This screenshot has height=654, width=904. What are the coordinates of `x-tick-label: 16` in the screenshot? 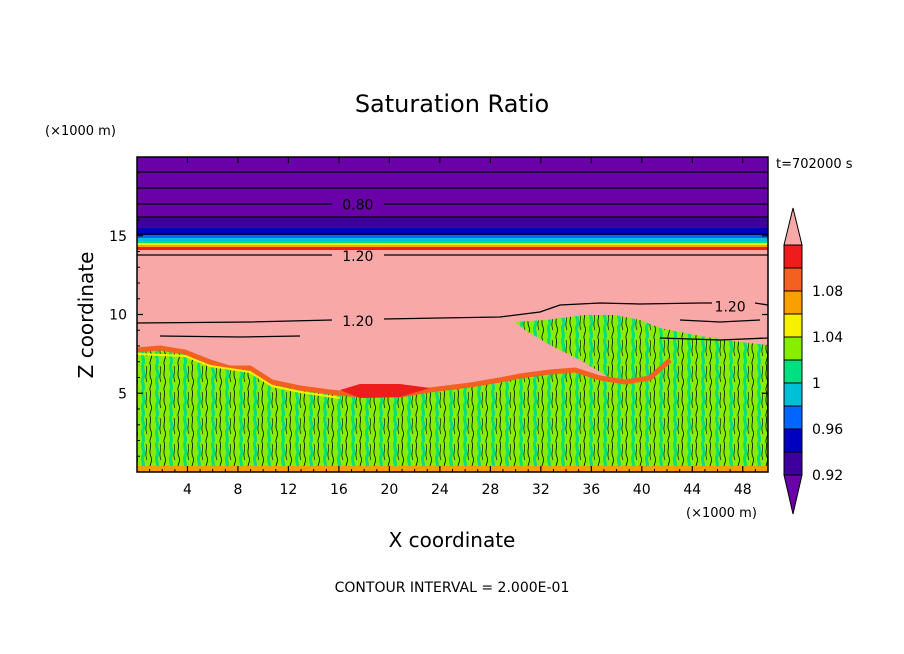 It's located at (339, 490).